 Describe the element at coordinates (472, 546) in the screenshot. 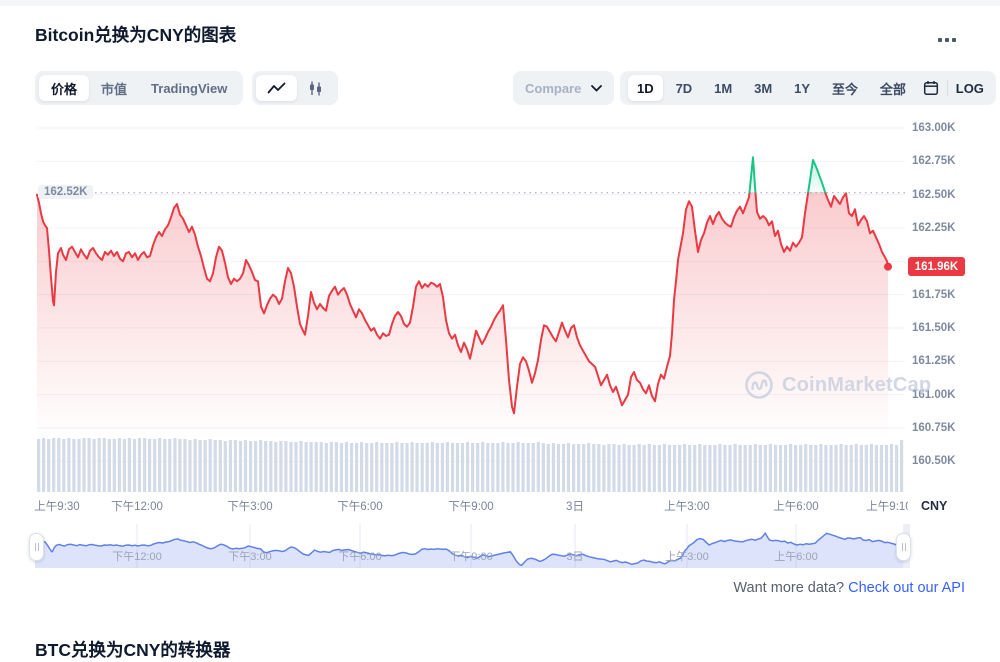

I see `chart-navigator` at that location.